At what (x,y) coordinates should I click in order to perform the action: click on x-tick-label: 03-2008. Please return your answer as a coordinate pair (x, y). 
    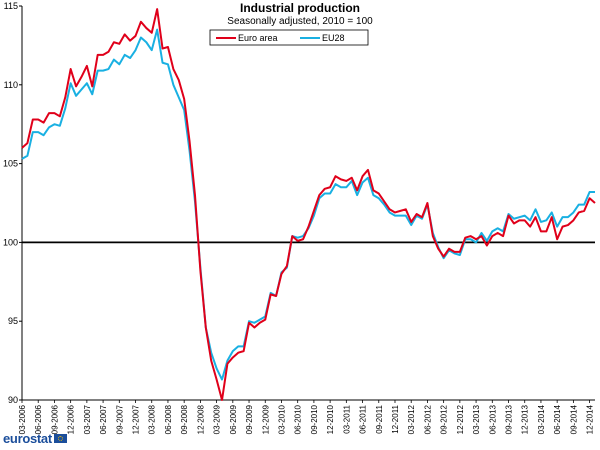
    Looking at the image, I should click on (152, 419).